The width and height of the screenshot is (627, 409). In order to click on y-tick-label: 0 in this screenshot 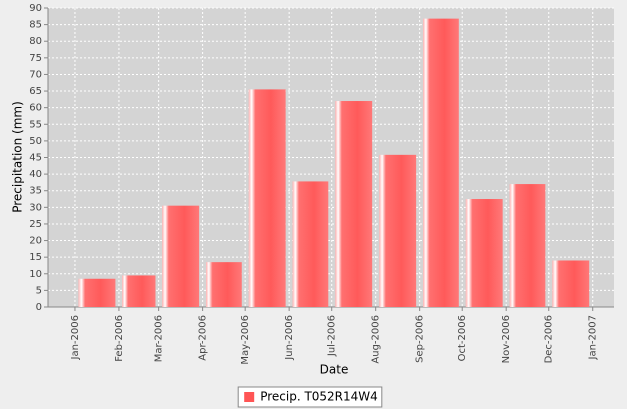, I will do `click(39, 307)`.